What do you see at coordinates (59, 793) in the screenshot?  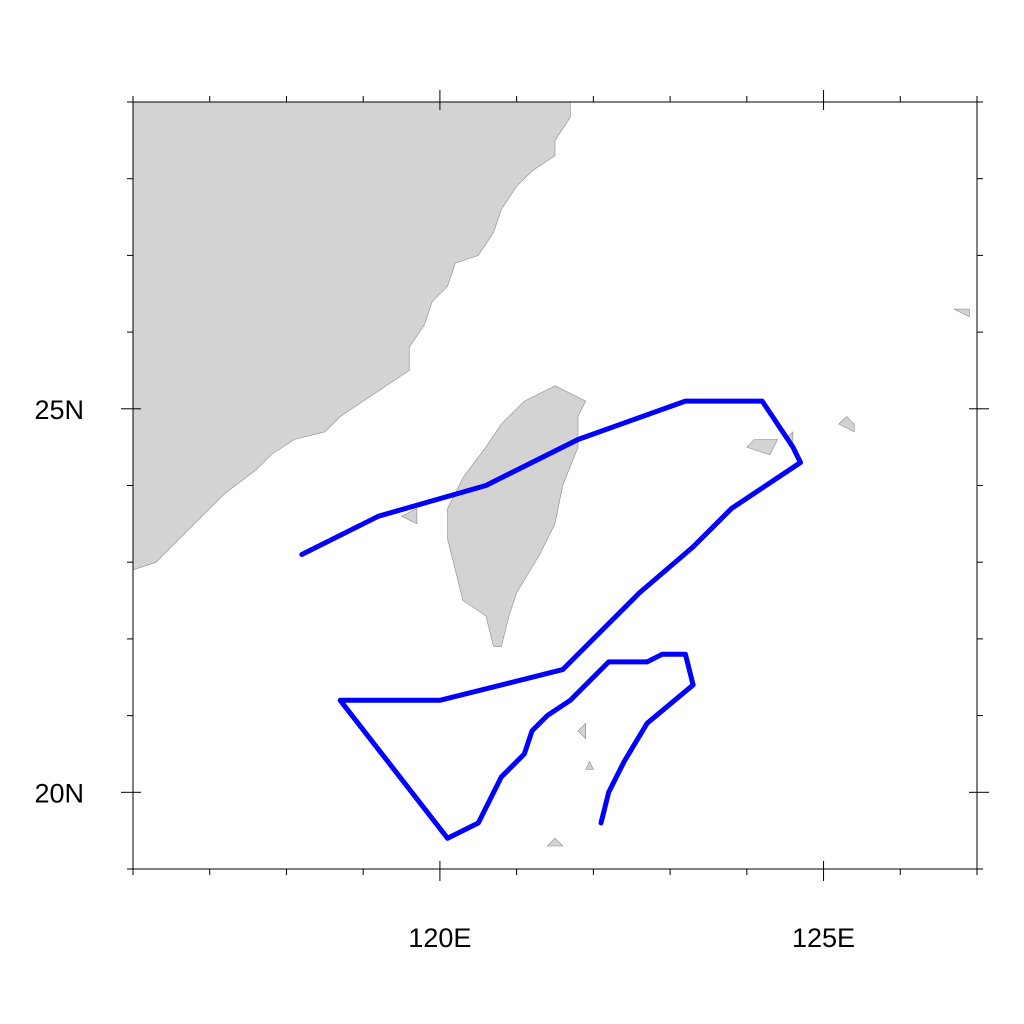 I see `y-tick-label: 20N` at bounding box center [59, 793].